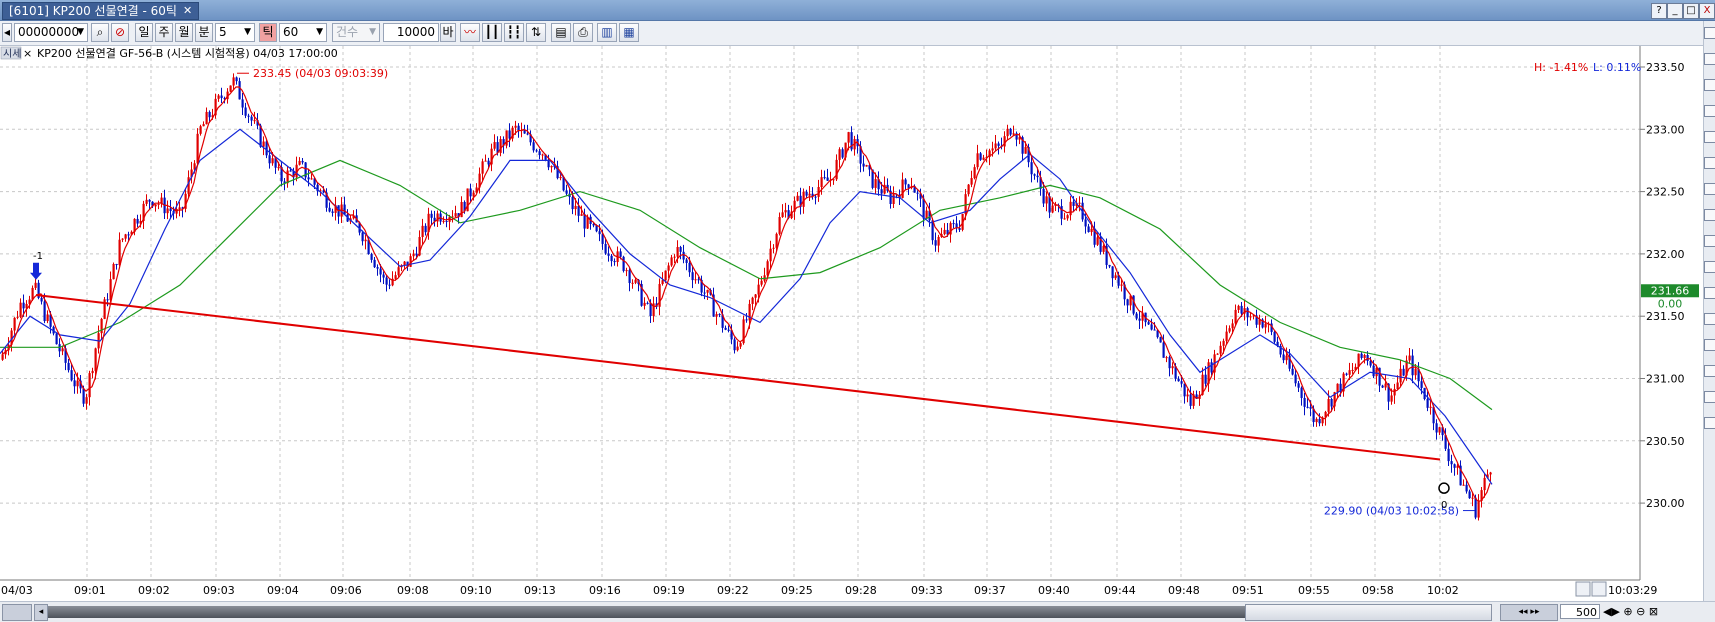  What do you see at coordinates (1248, 590) in the screenshot?
I see `x-tick-label: 09:51` at bounding box center [1248, 590].